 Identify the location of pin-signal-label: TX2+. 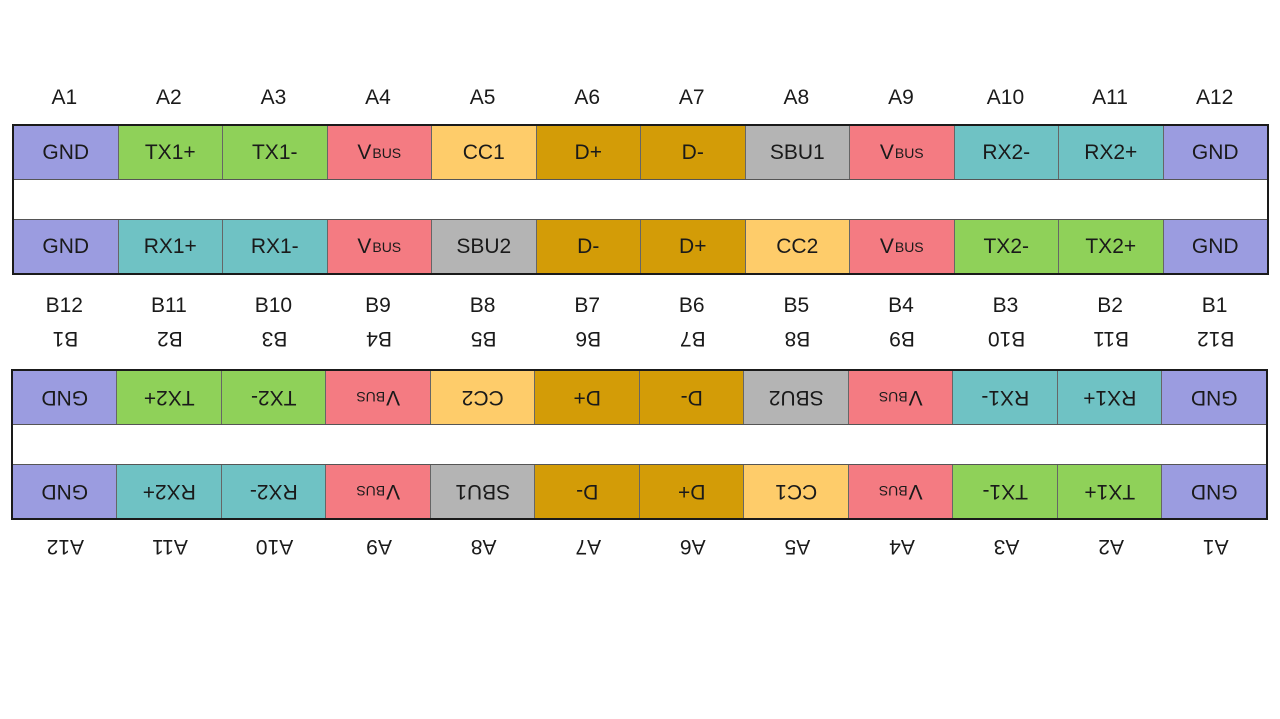
(169, 398).